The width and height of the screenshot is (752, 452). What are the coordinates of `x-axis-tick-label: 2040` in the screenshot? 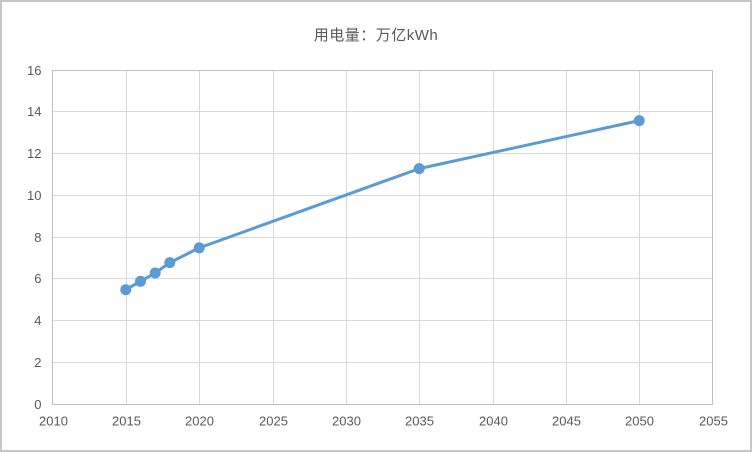 It's located at (493, 421).